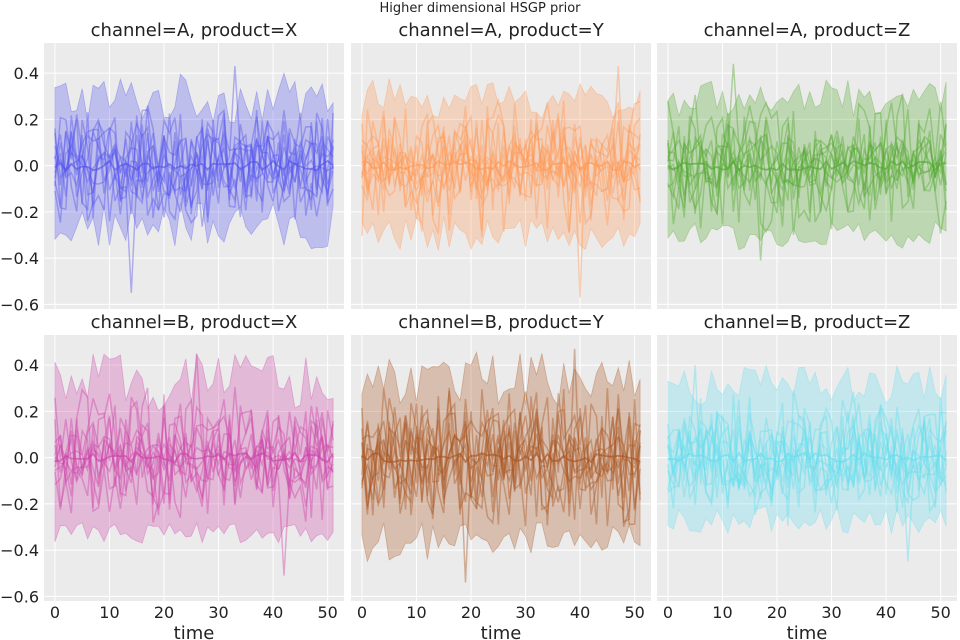 This screenshot has width=960, height=640. Describe the element at coordinates (194, 631) in the screenshot. I see `x-axis-label: time` at that location.